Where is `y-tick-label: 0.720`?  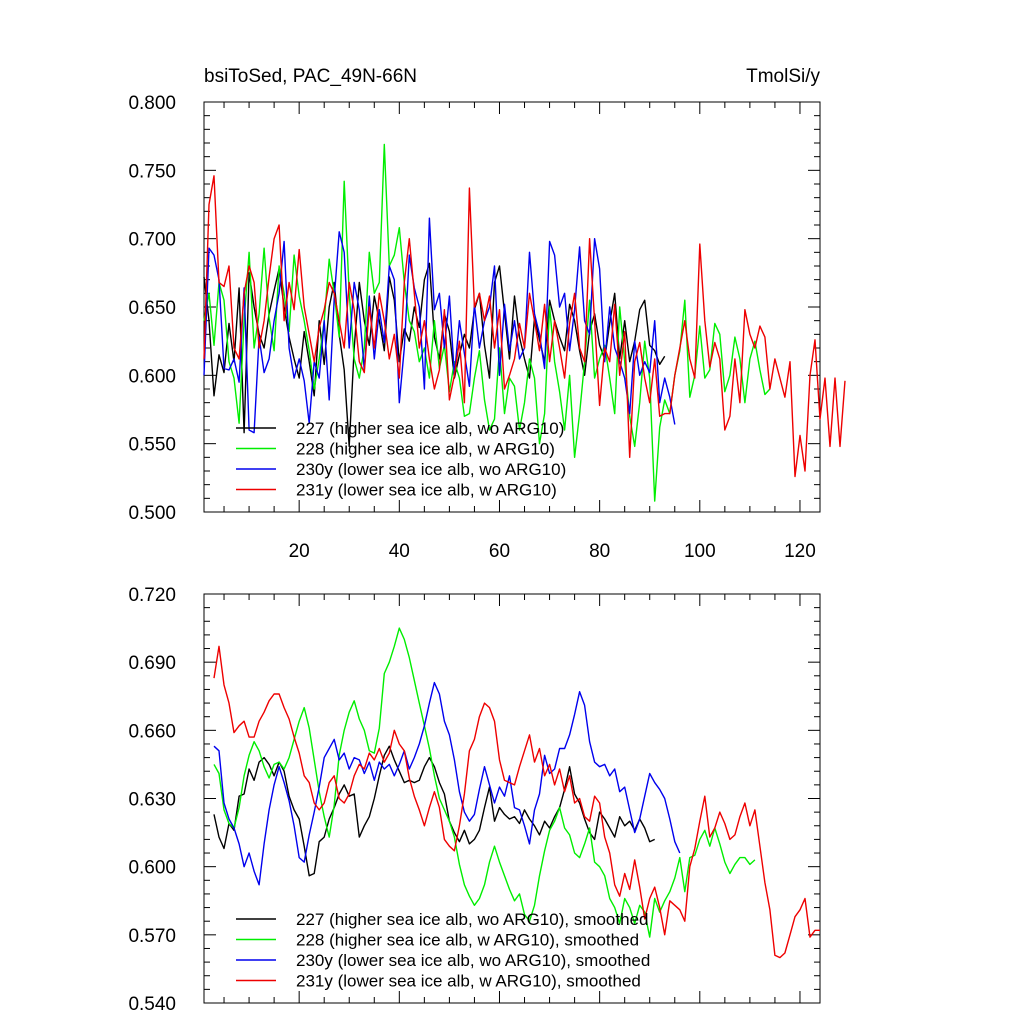
y-tick-label: 0.720 is located at coordinates (152, 595).